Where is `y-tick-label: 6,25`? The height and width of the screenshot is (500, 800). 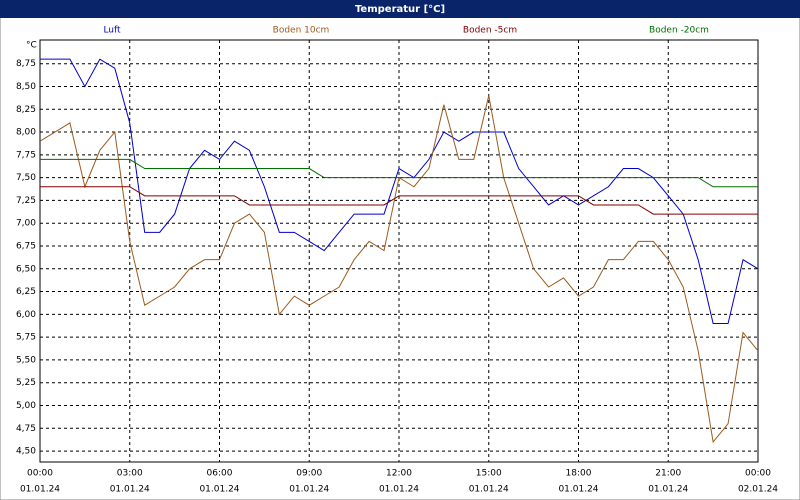
y-tick-label: 6,25 is located at coordinates (26, 292).